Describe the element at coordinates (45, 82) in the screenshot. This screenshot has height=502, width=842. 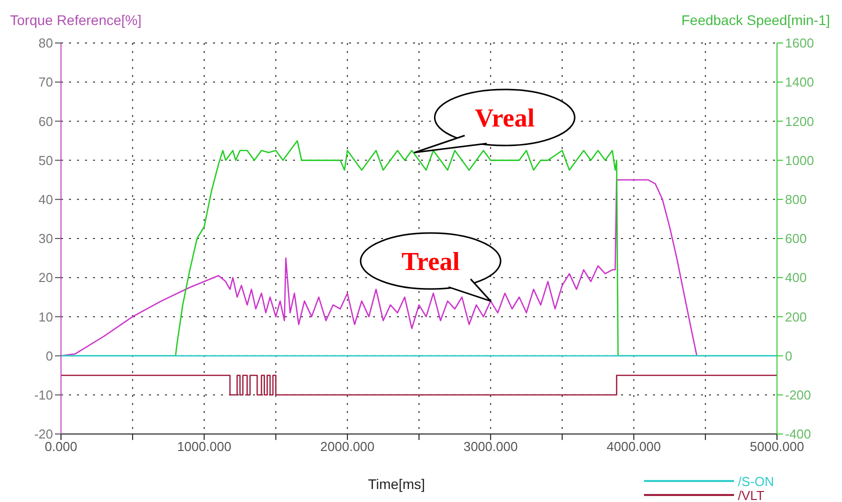
I see `y-tick-label: 70` at that location.